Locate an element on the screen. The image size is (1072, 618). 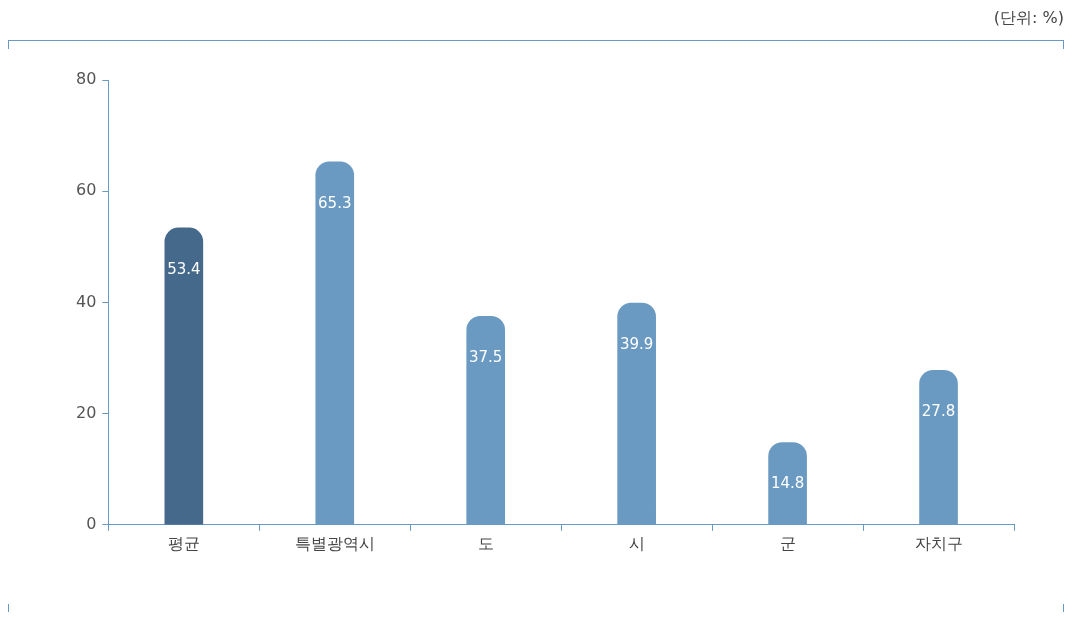
data-label: 65.3 is located at coordinates (335, 202).